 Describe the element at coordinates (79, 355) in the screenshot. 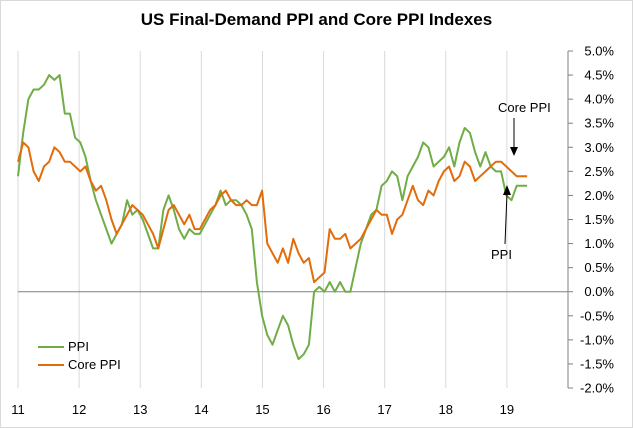

I see `legend: PPI Core PPI` at that location.